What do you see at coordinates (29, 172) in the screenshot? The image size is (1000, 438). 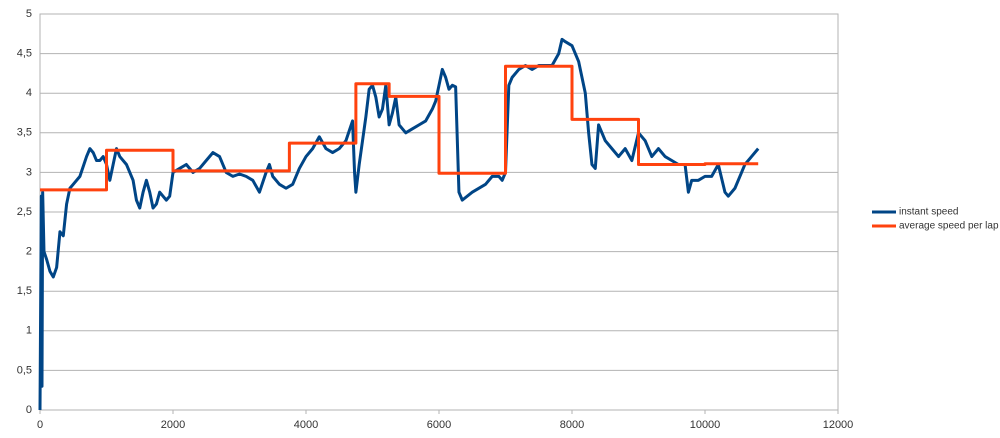 I see `y-tick-label: 3` at bounding box center [29, 172].